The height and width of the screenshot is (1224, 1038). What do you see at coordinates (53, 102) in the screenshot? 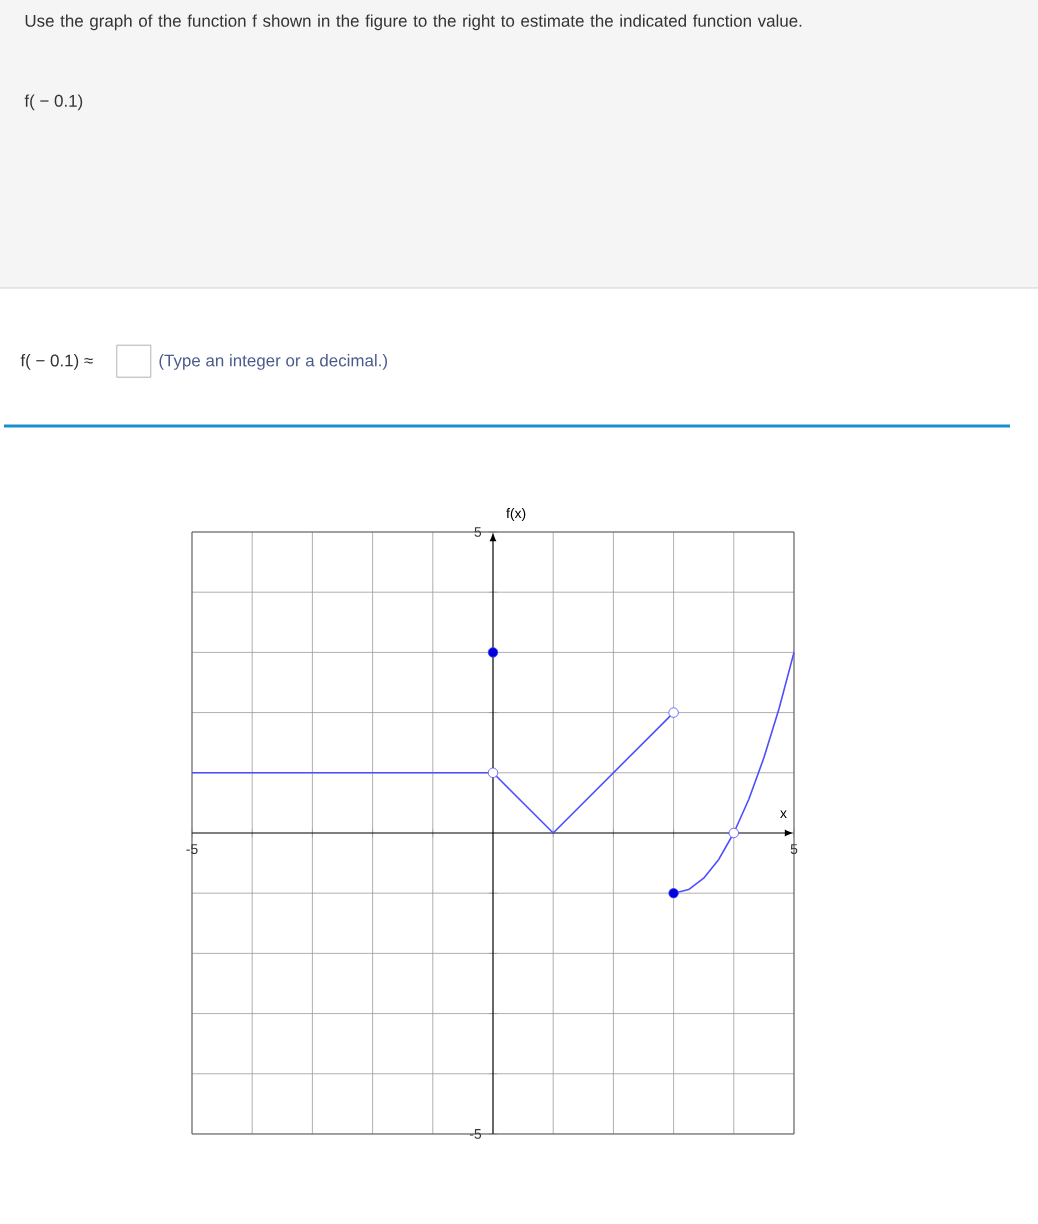
I see `text: f( − 0.1)` at bounding box center [53, 102].